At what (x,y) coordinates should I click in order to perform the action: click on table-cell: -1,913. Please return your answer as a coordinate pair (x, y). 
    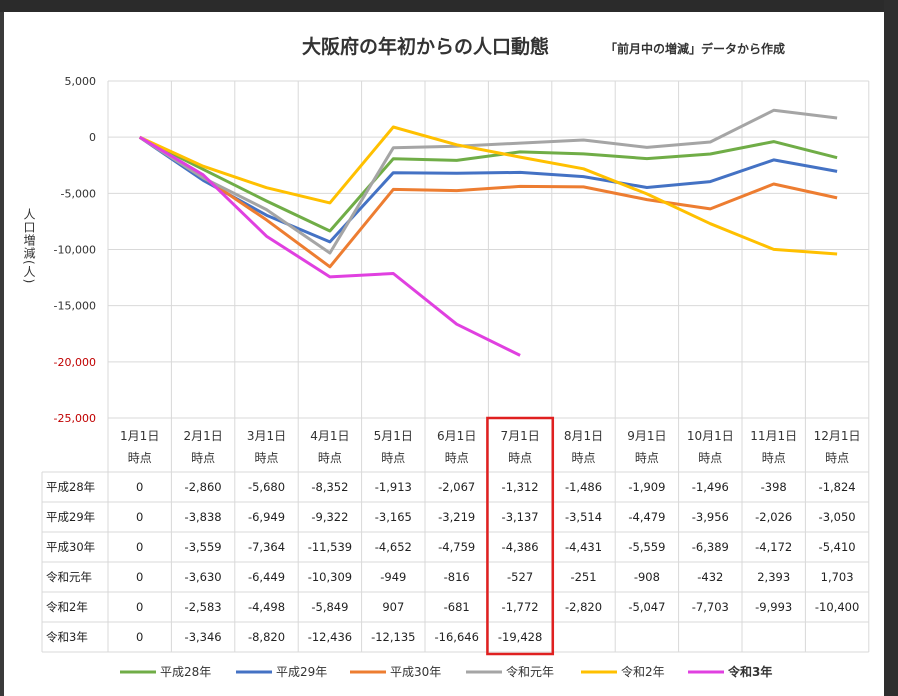
    Looking at the image, I should click on (393, 487).